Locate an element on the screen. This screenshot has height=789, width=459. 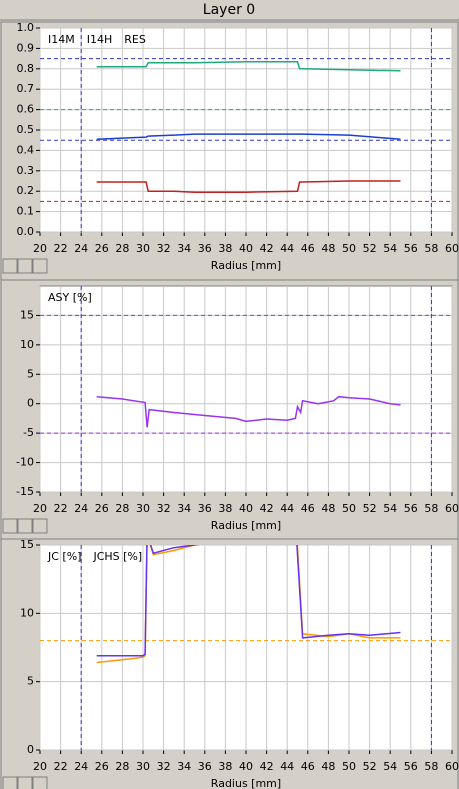
y-tick-label: -15 is located at coordinates (25, 491).